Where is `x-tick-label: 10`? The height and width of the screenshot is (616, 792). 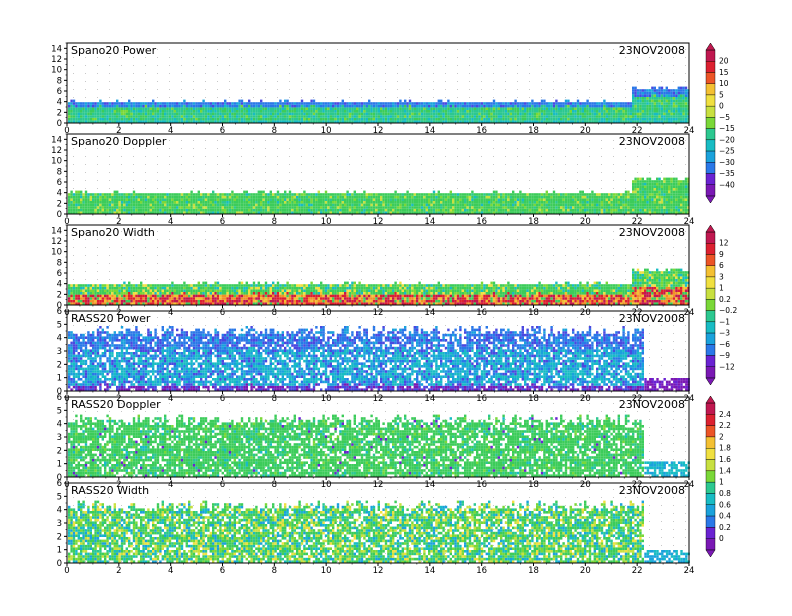 x-tick-label: 10 is located at coordinates (326, 571).